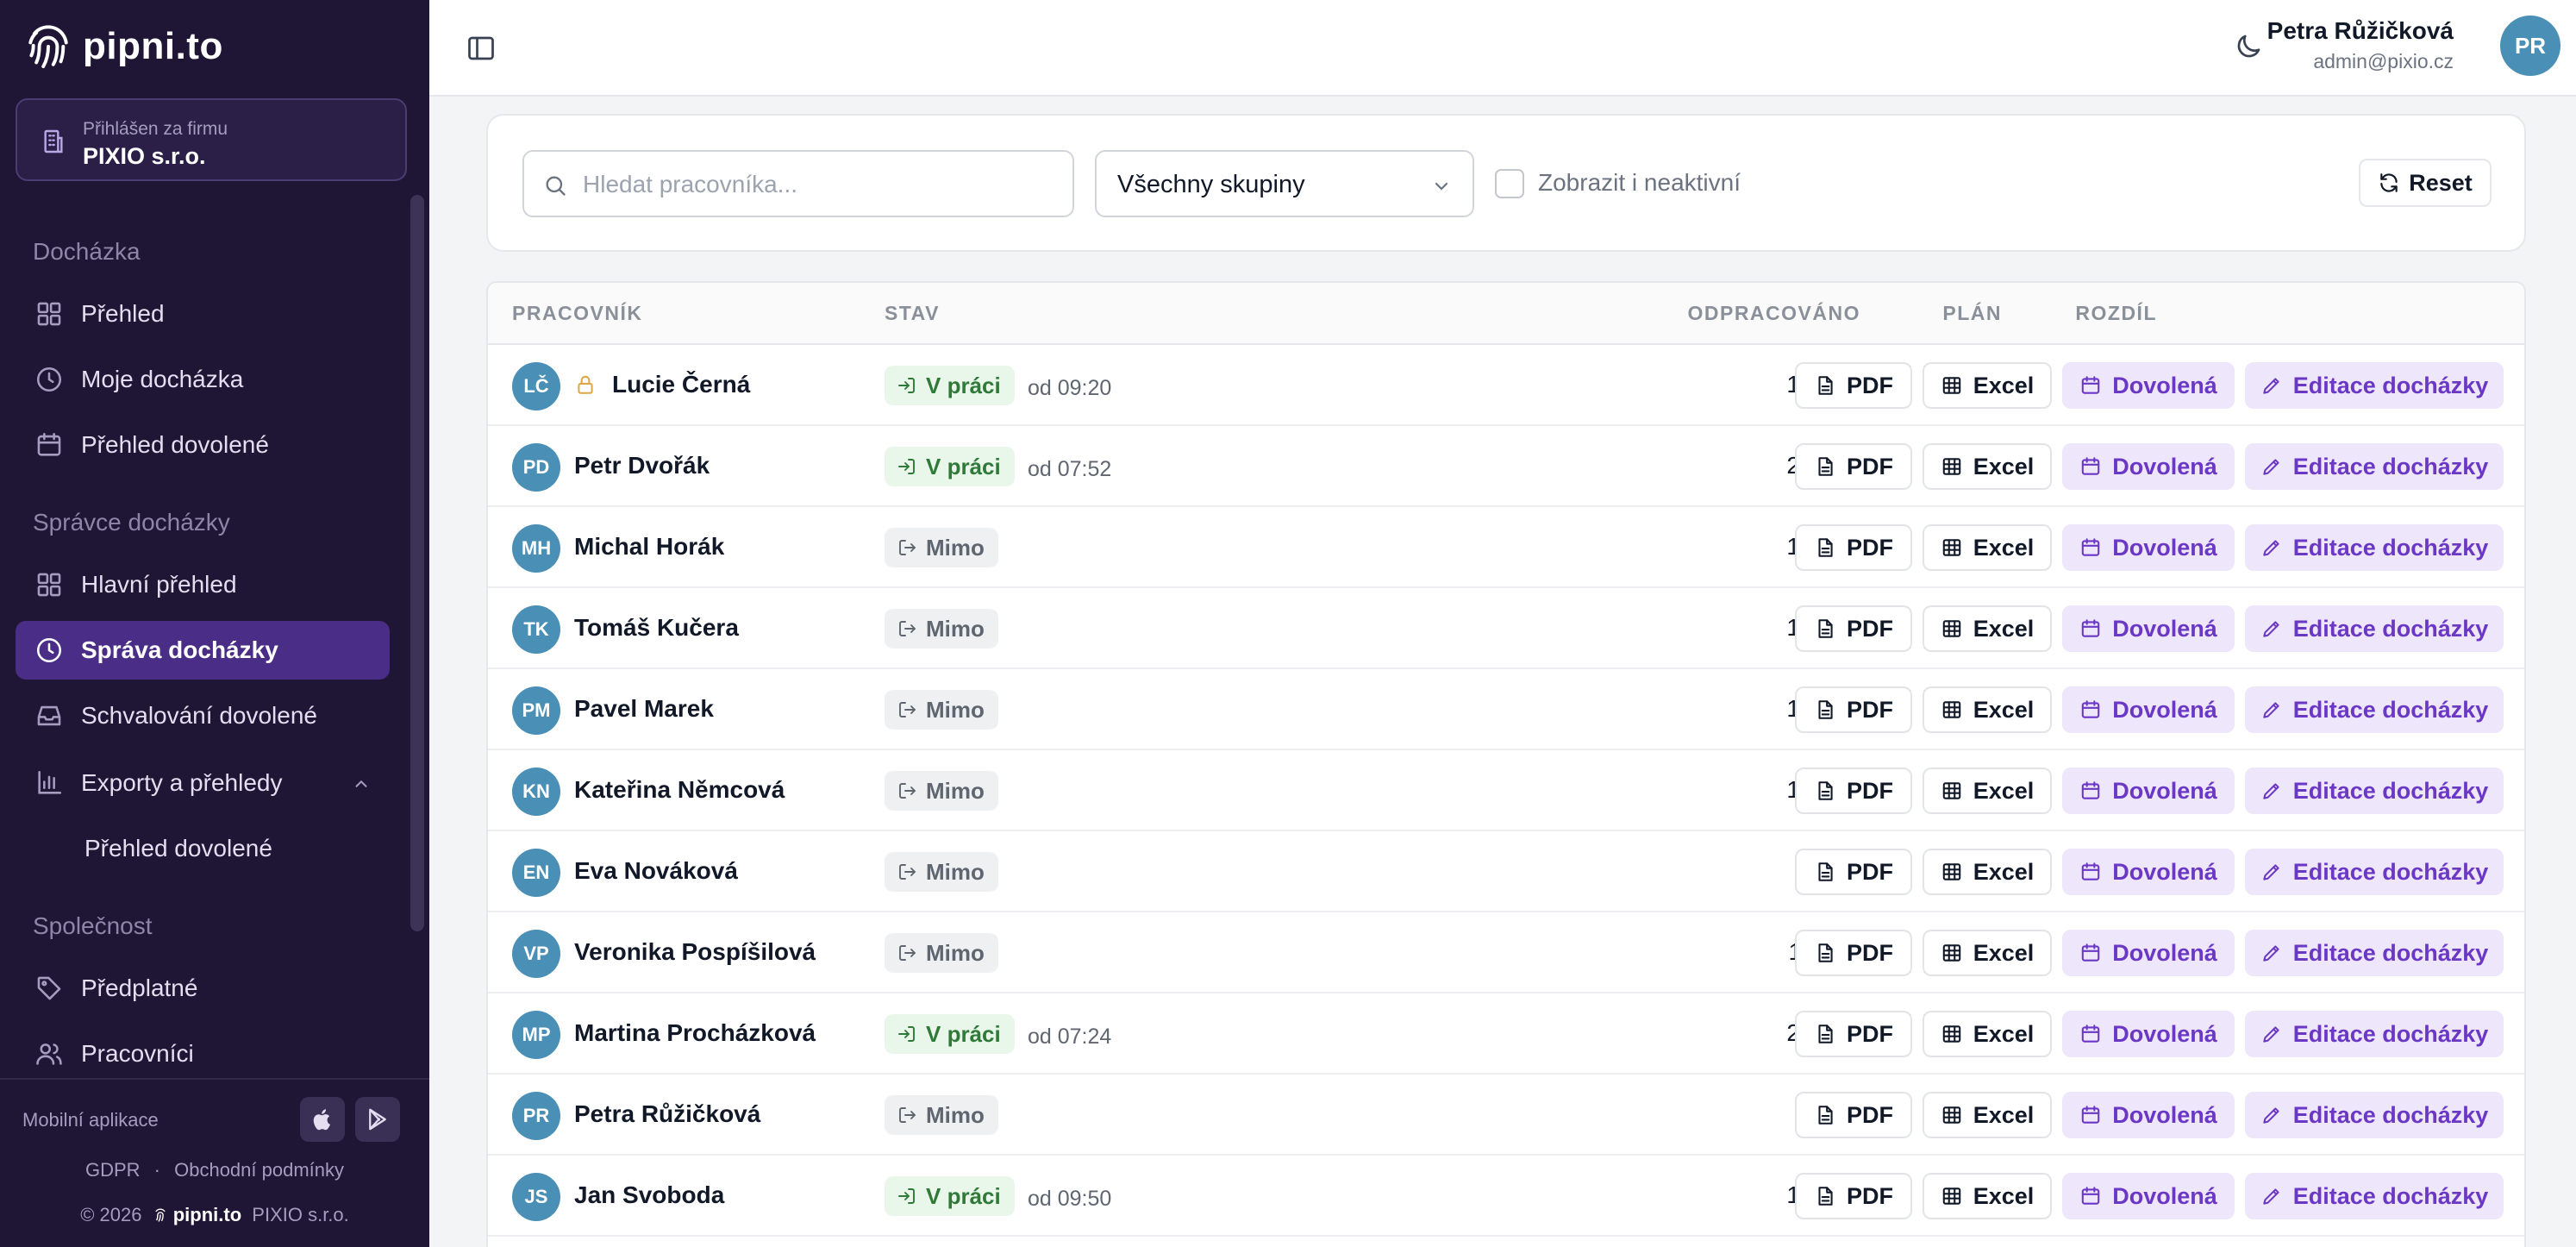 The width and height of the screenshot is (2576, 1247). What do you see at coordinates (642, 466) in the screenshot?
I see `worker-name: Petr Dvořák` at bounding box center [642, 466].